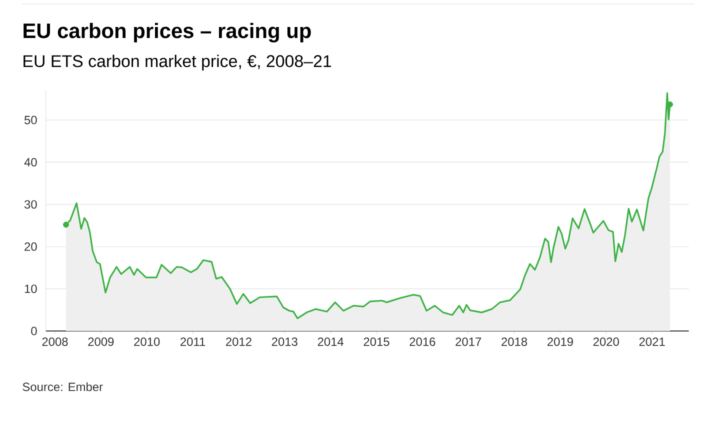 Image resolution: width=717 pixels, height=427 pixels. Describe the element at coordinates (178, 62) in the screenshot. I see `chart-subtitle: EU ETS carbon market price, €, 2008–21` at that location.